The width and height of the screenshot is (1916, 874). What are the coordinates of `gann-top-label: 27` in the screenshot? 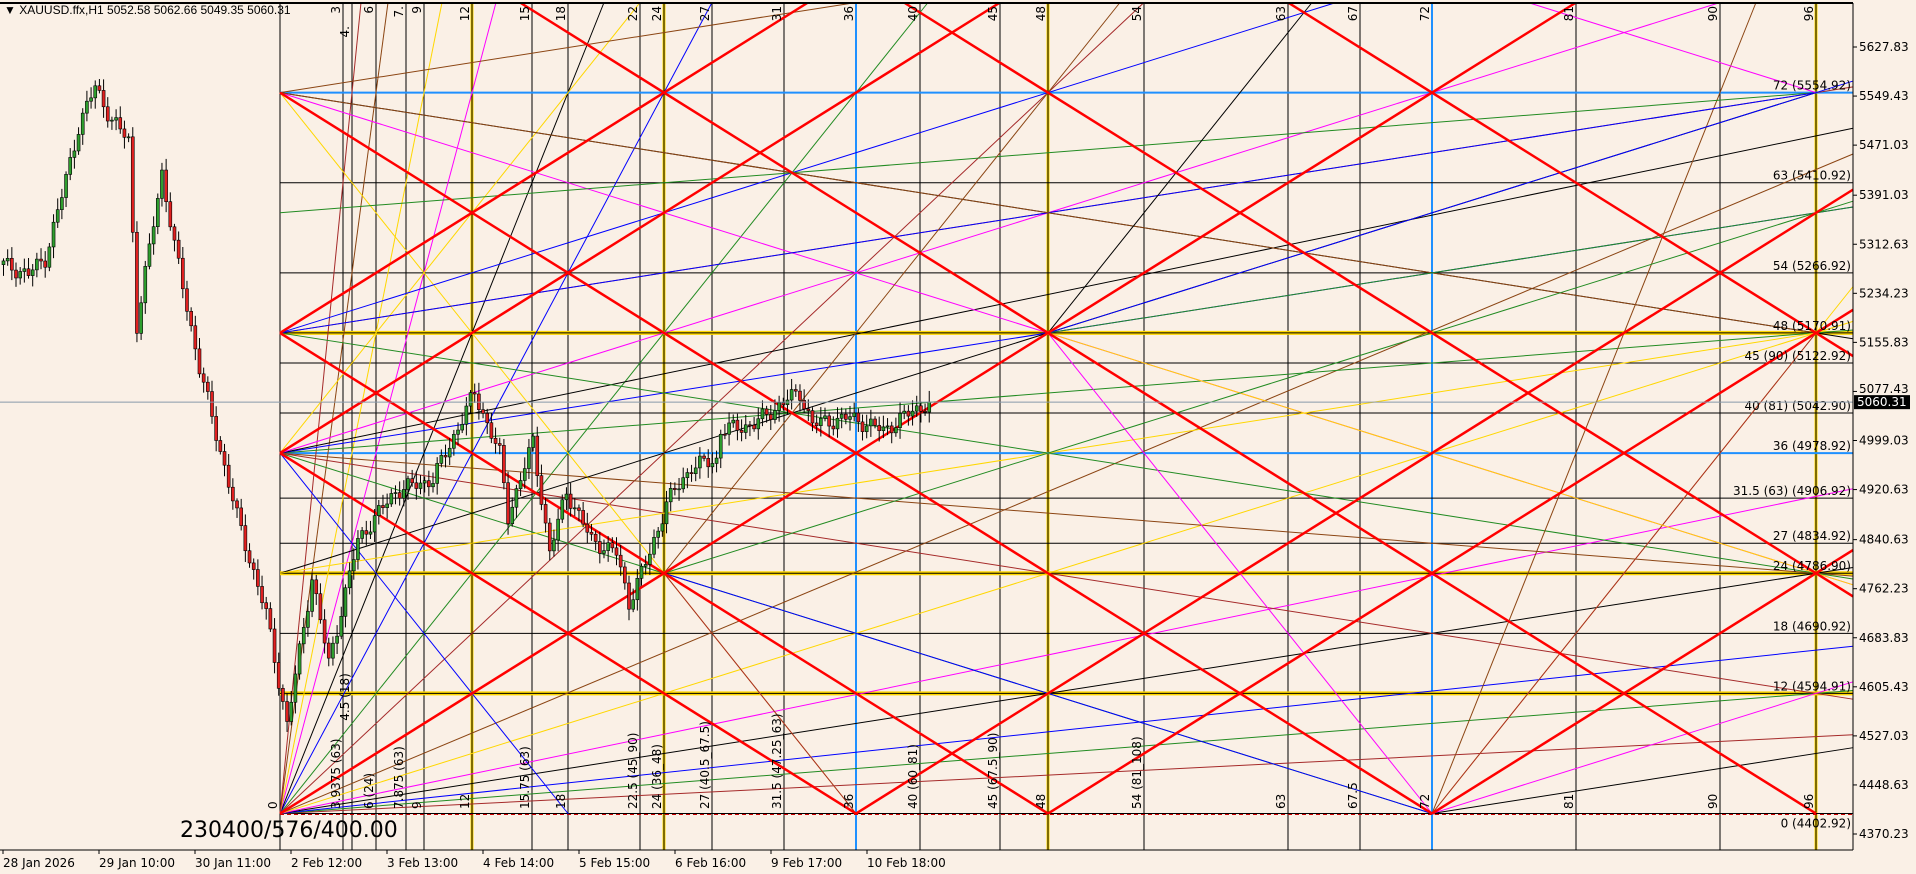 It's located at (705, 13).